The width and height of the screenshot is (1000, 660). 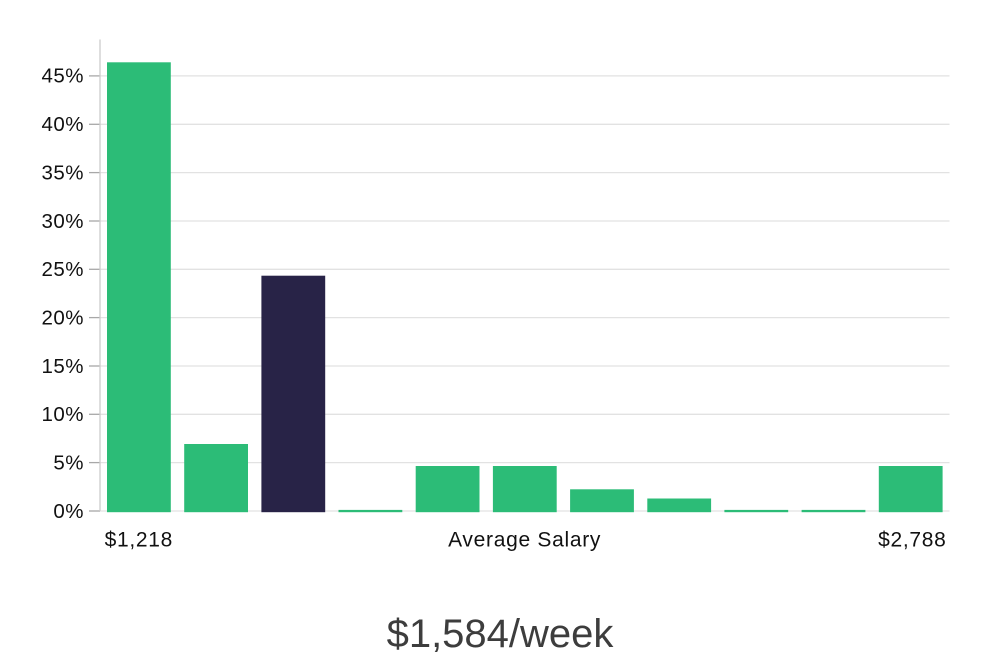 I want to click on svg-text: 45%, so click(x=62, y=76).